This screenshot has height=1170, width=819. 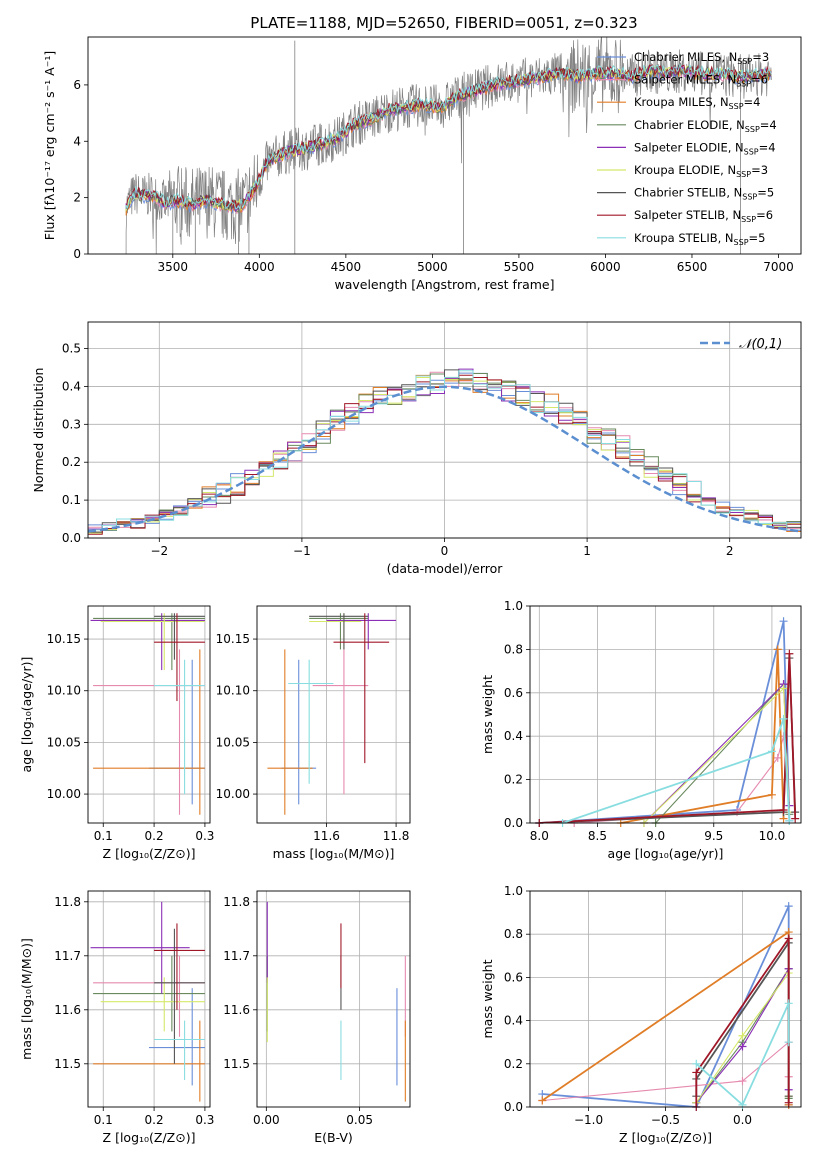 What do you see at coordinates (513, 606) in the screenshot?
I see `weight-vs-age-ytick-label-5: 1.0` at bounding box center [513, 606].